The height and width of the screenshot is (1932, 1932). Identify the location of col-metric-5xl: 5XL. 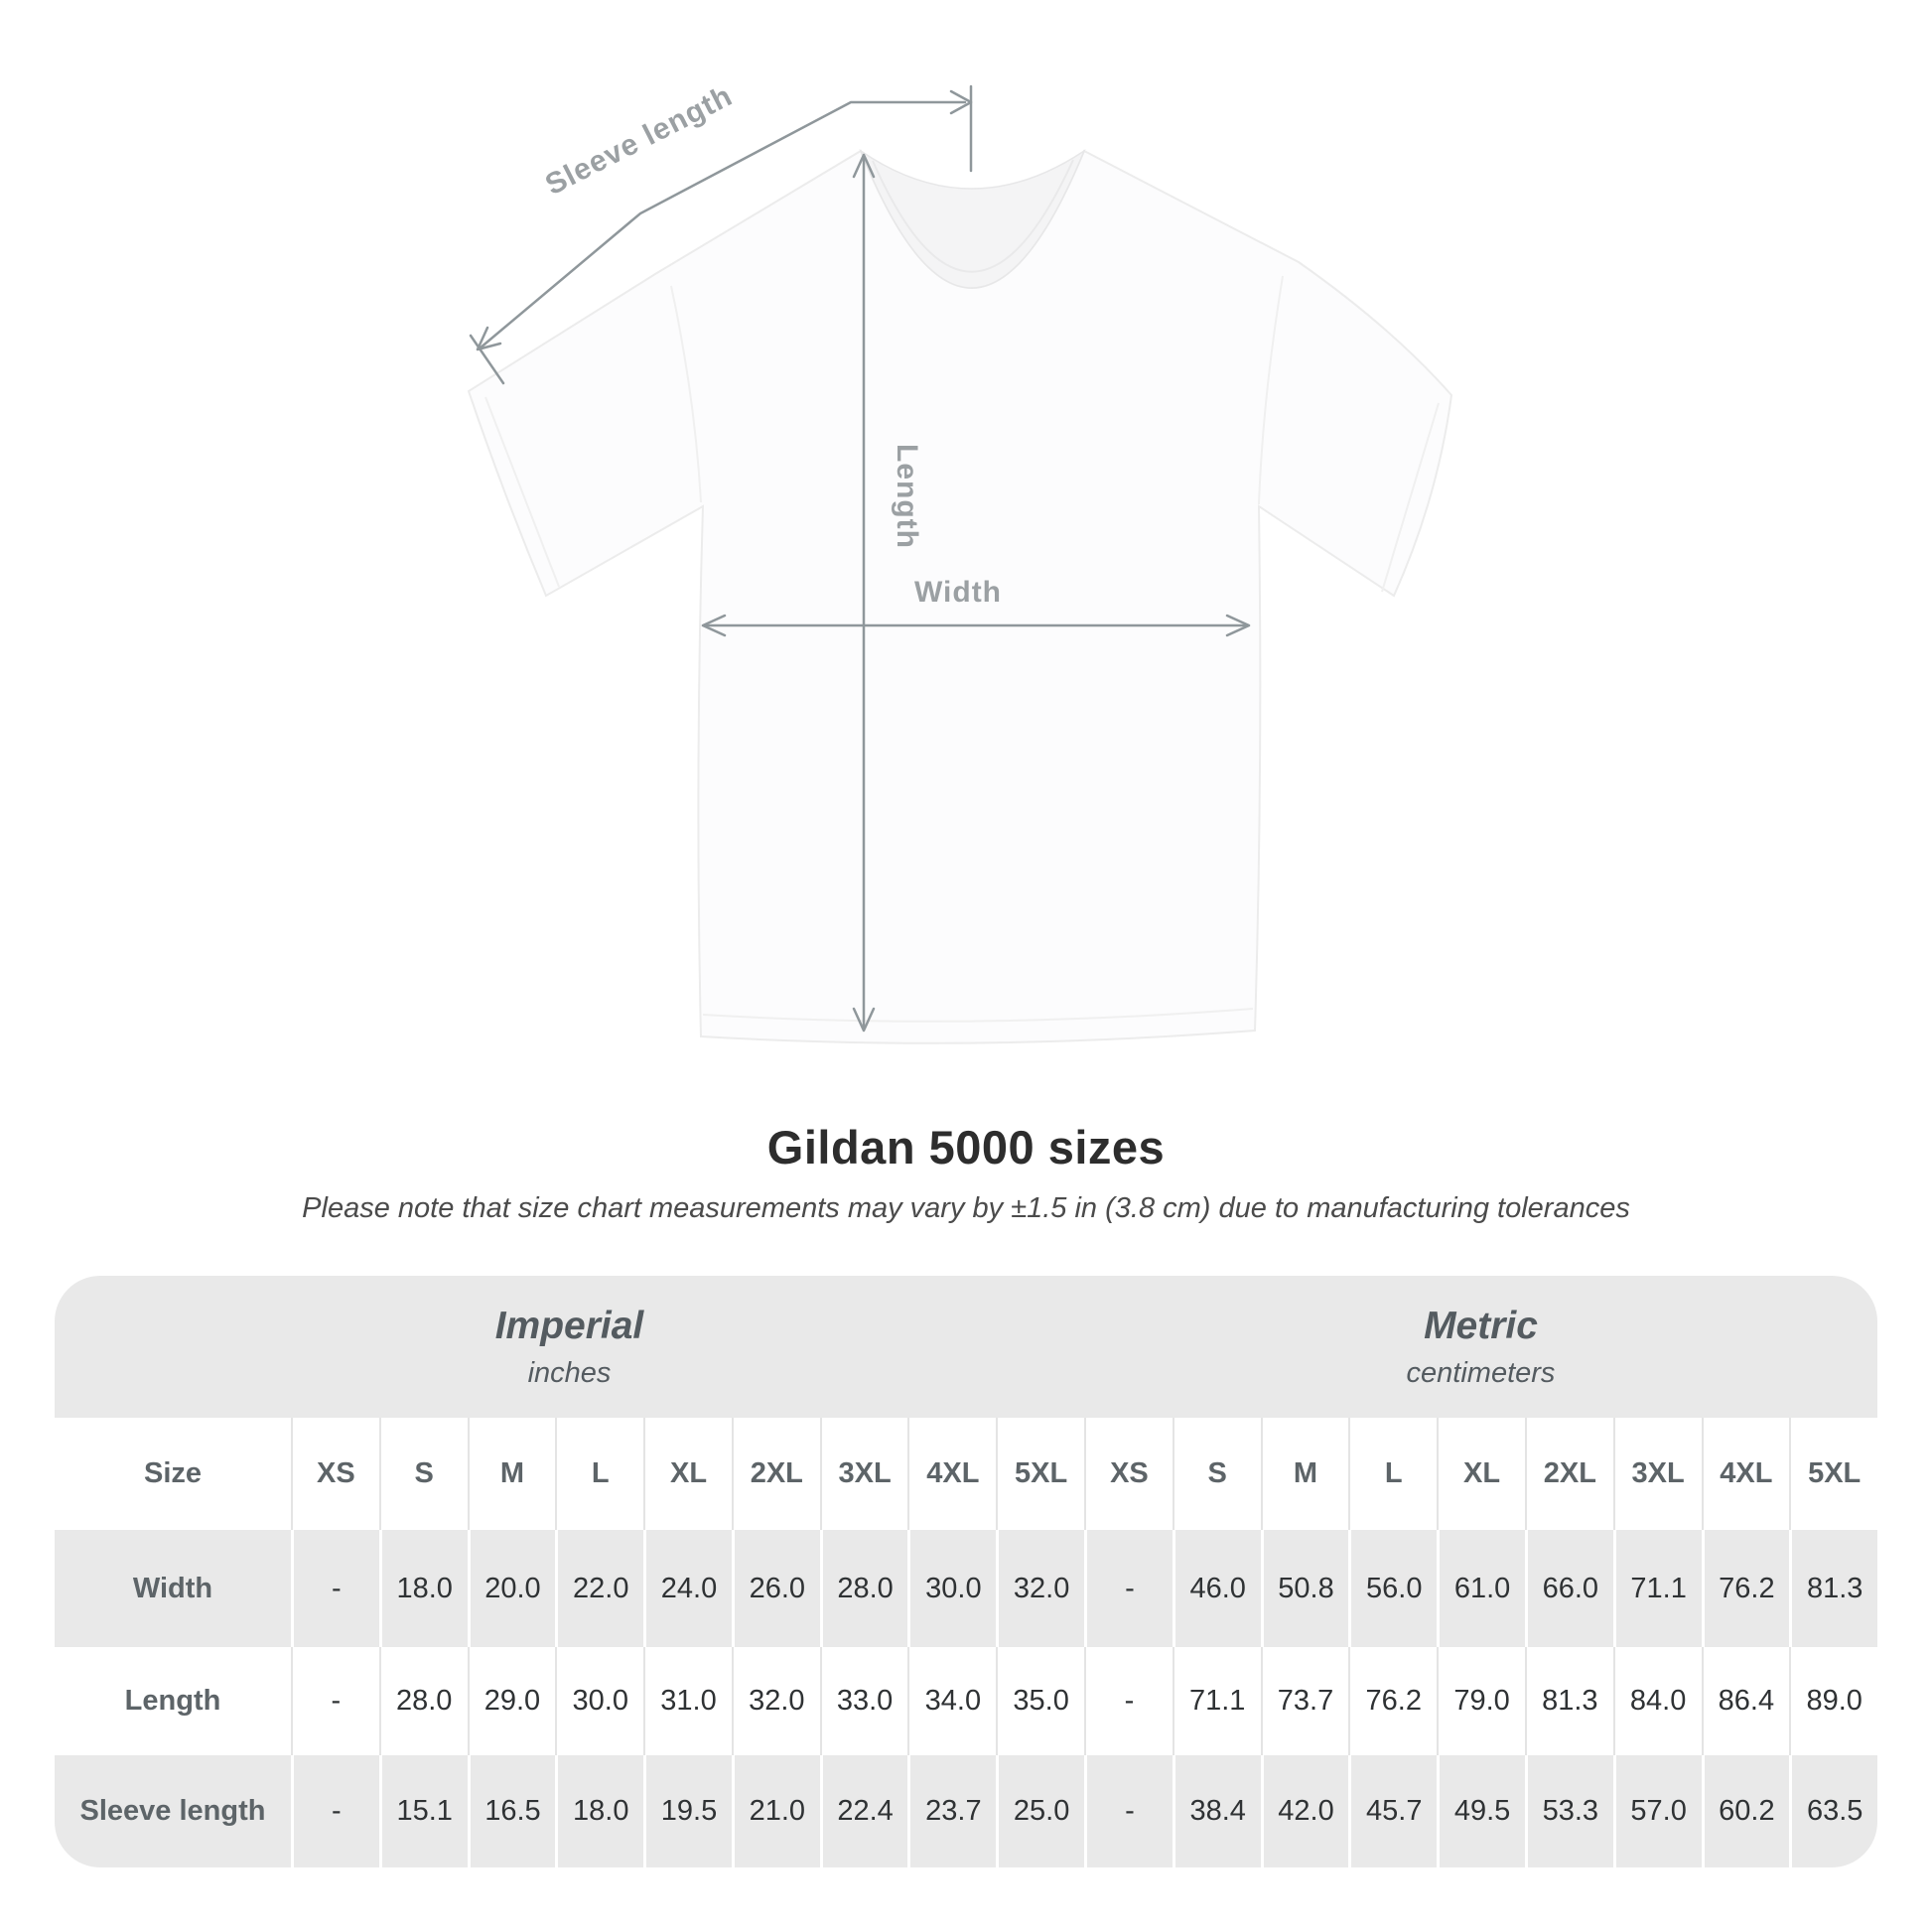
(1833, 1474).